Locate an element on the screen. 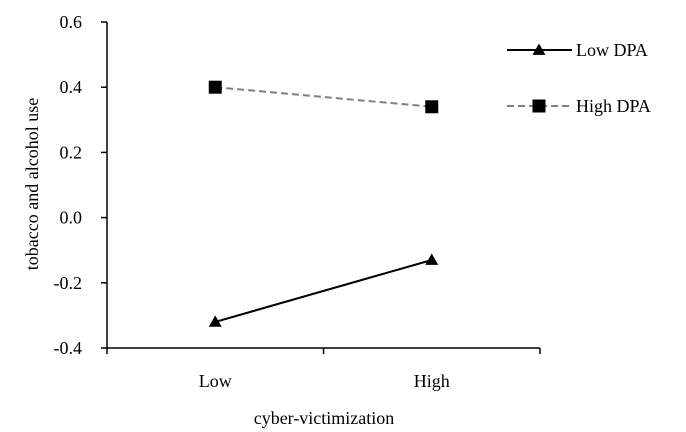  y-tick-label: 0.2 is located at coordinates (71, 152).